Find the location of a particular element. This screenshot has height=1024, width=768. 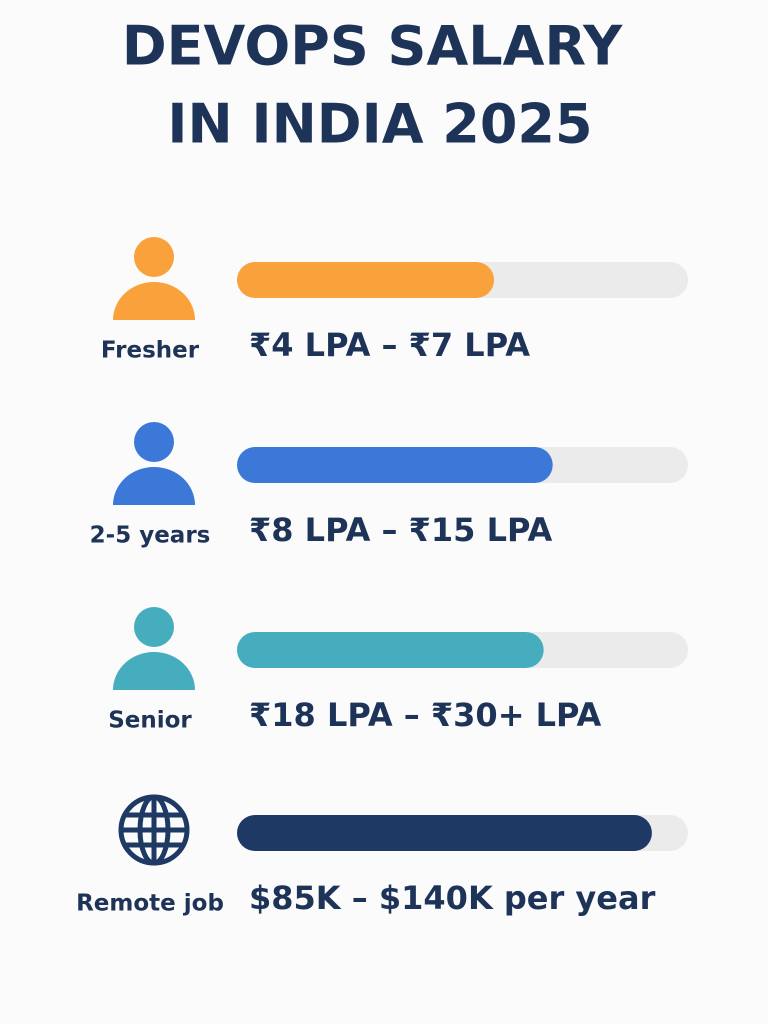

range-label: $85K – $140K per year is located at coordinates (452, 898).